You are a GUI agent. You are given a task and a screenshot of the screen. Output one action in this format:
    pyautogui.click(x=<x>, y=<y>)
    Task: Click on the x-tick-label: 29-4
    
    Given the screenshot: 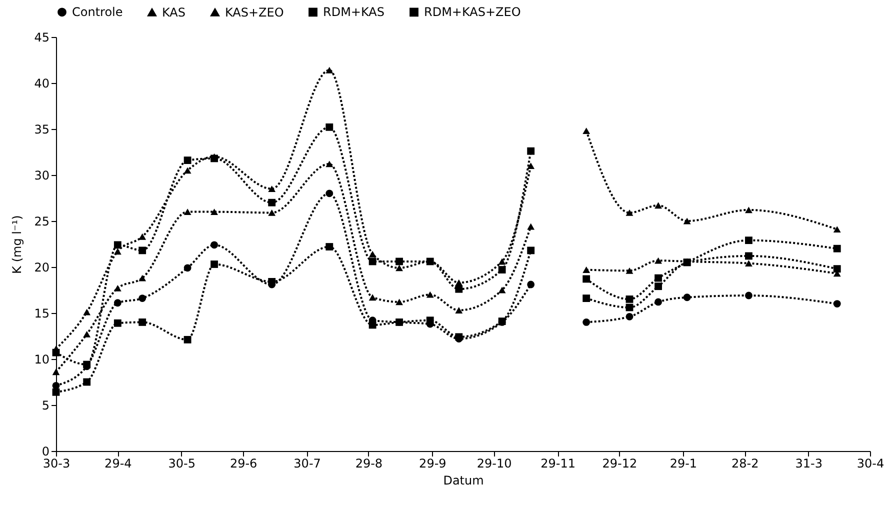 What is the action you would take?
    pyautogui.click(x=118, y=463)
    